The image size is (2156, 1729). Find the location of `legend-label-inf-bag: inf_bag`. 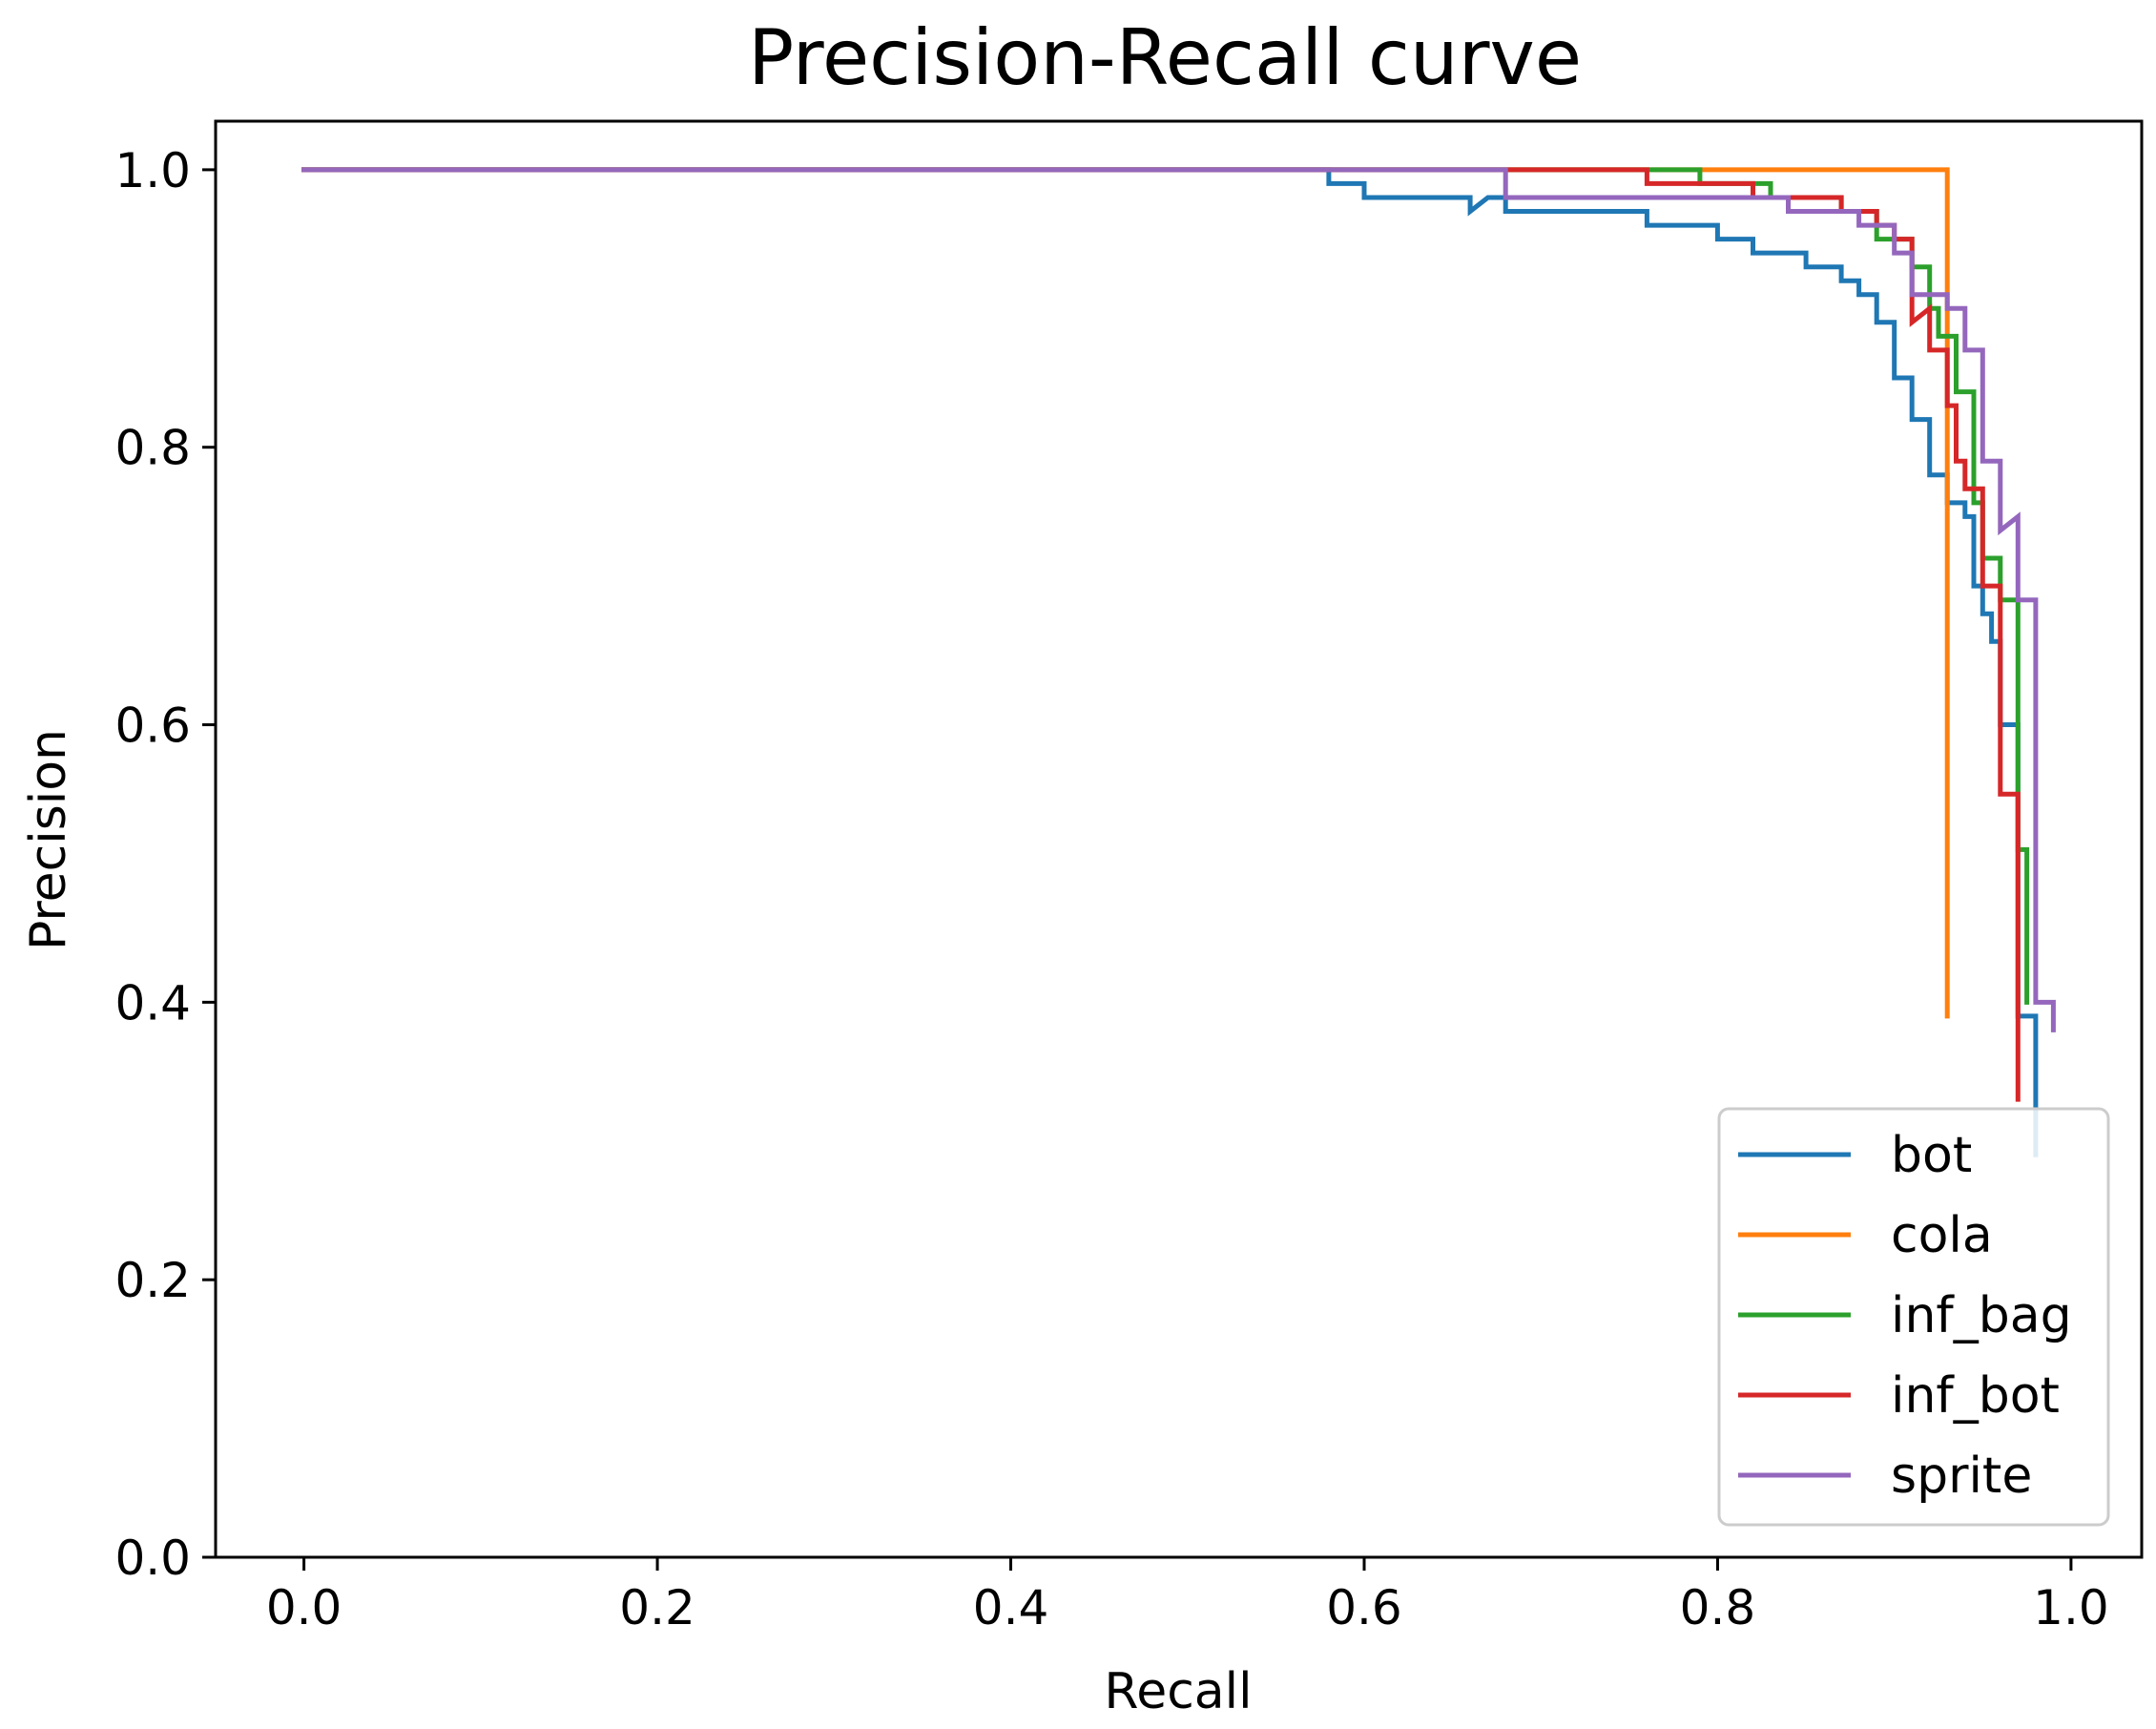

legend-label-inf-bag: inf_bag is located at coordinates (1981, 1316).